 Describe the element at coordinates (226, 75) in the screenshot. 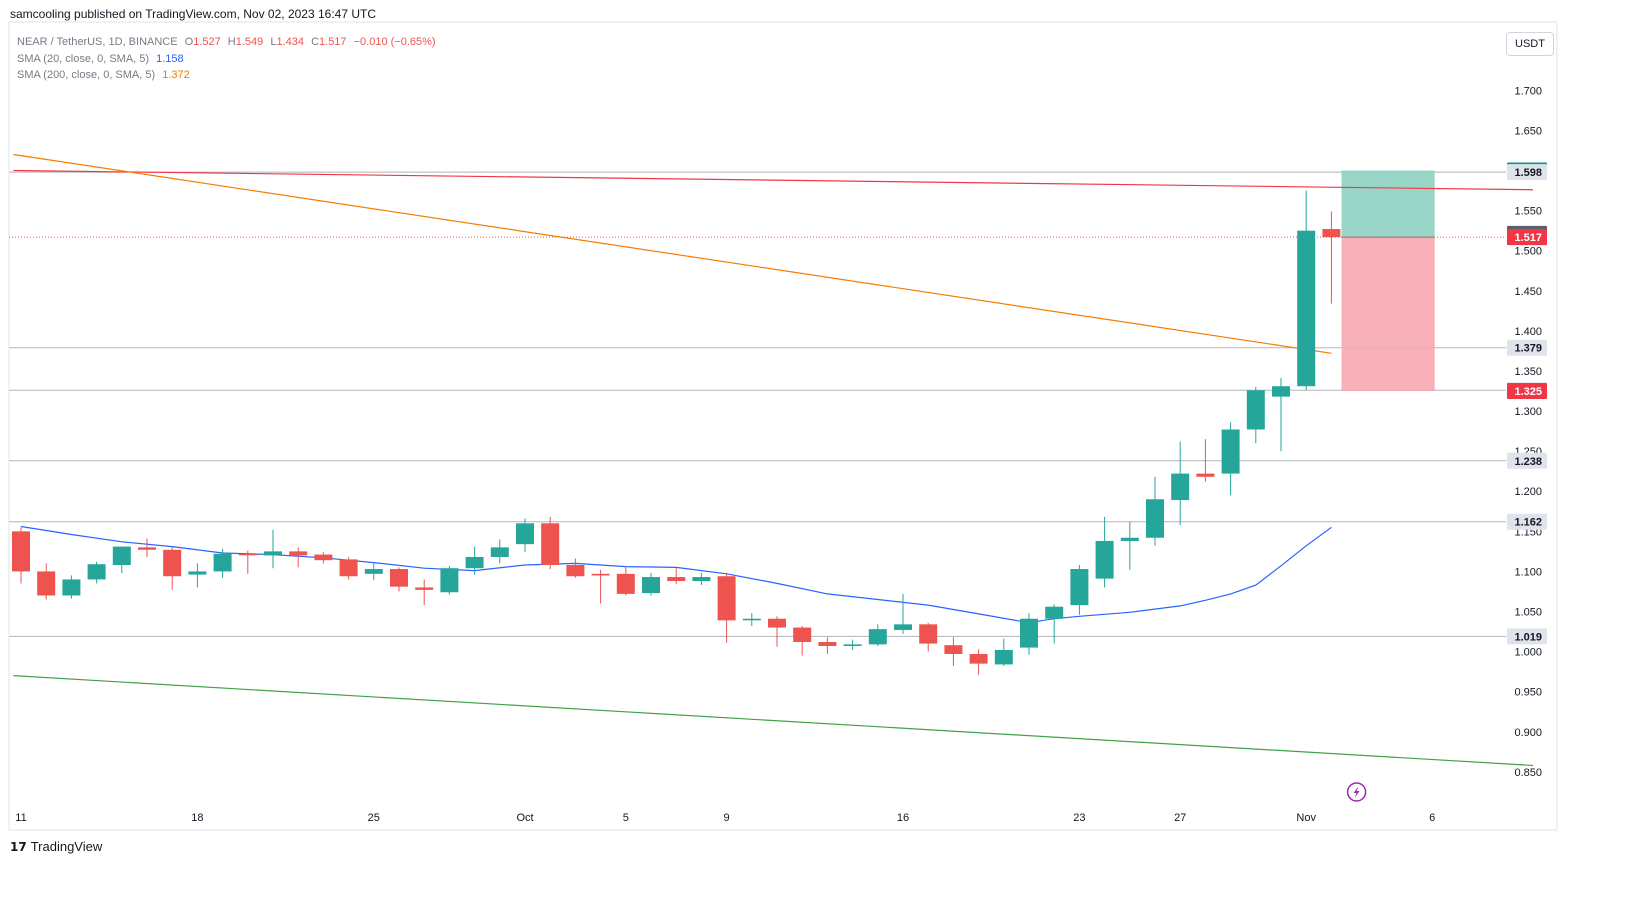

I see `legend-sma200-row: SMA (200, close, 0, SMA, 5) 1.372` at that location.